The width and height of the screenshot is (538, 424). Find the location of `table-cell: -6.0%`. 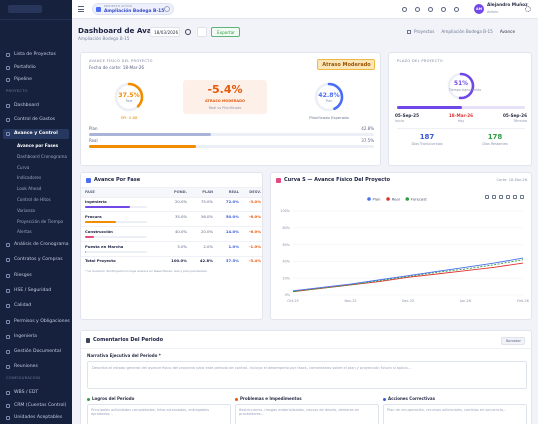

table-cell: -6.0% is located at coordinates (254, 216).